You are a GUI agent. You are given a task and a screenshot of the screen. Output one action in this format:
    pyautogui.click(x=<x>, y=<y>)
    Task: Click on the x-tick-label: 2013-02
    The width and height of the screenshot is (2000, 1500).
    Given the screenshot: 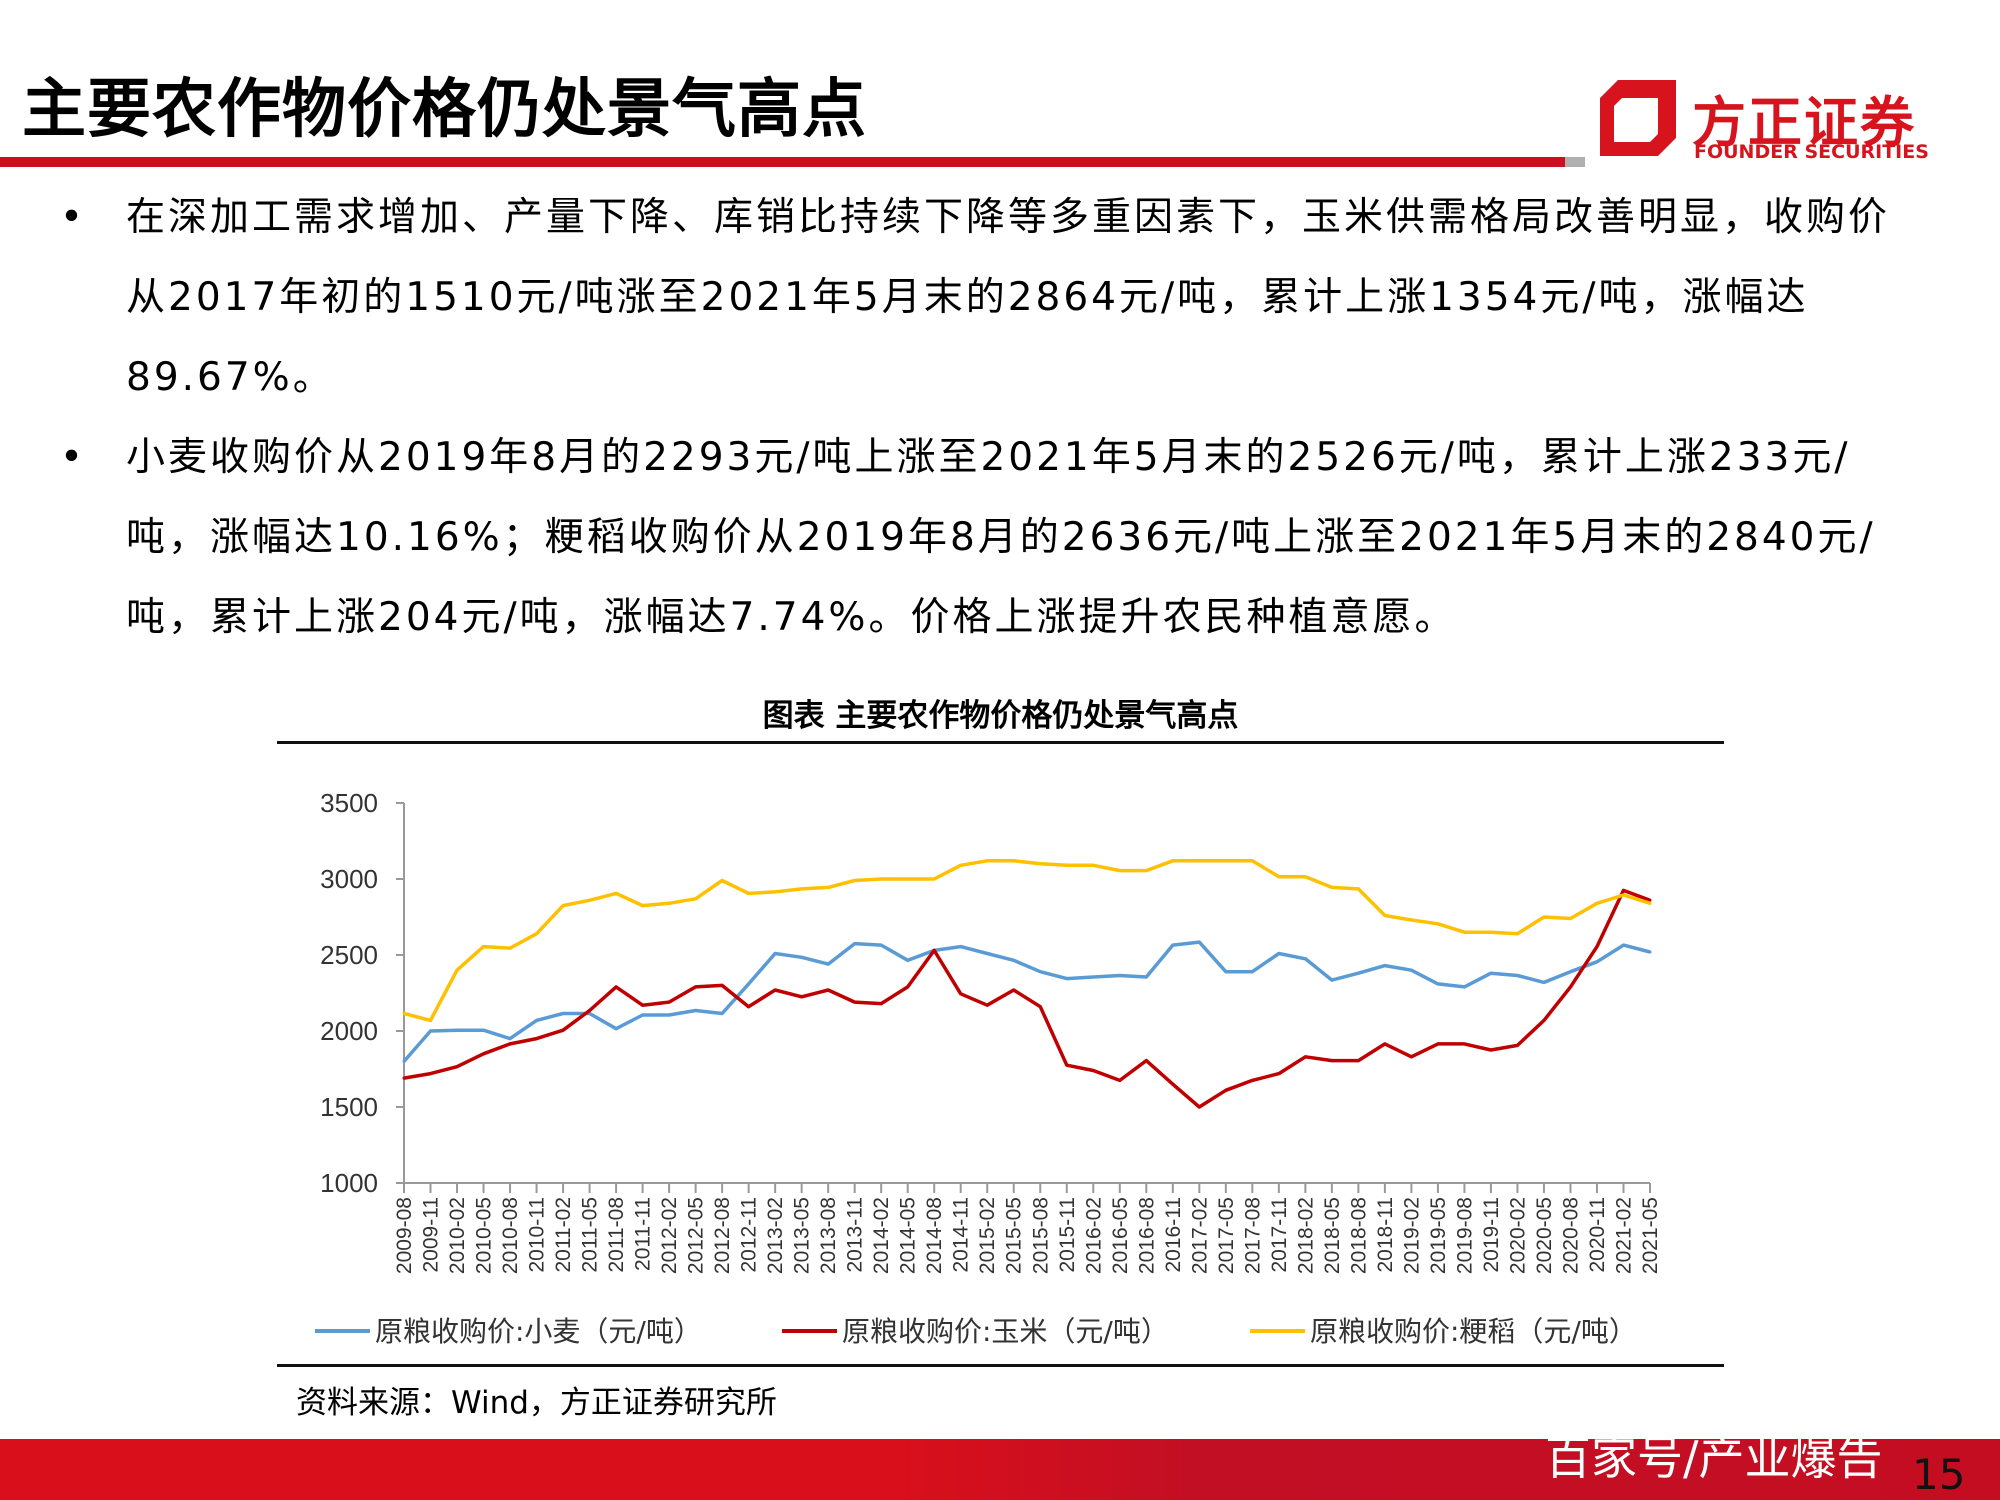 What is the action you would take?
    pyautogui.click(x=775, y=1235)
    